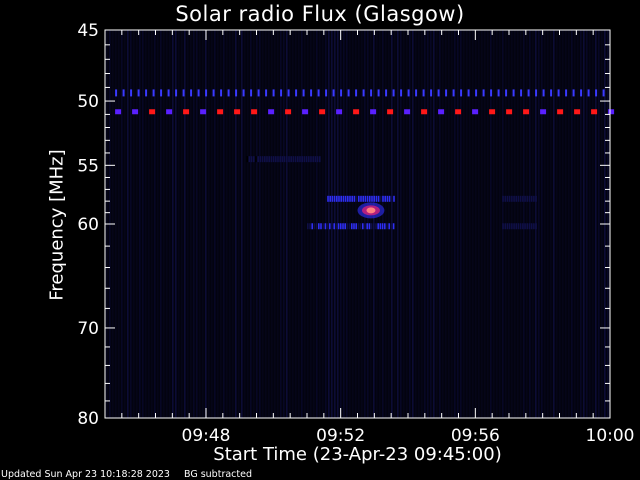  Describe the element at coordinates (88, 329) in the screenshot. I see `y-tick-label: 70` at that location.